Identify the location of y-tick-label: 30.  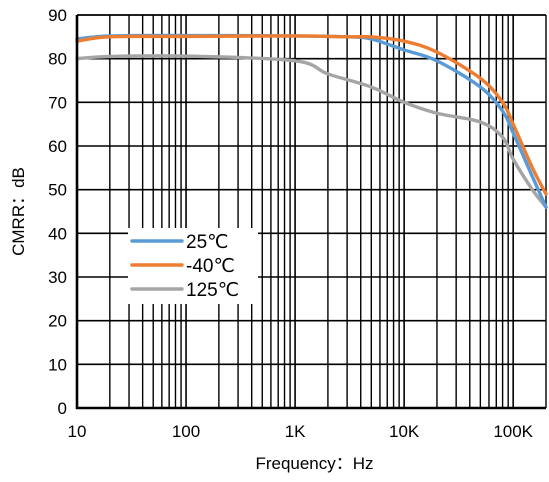
(57, 277).